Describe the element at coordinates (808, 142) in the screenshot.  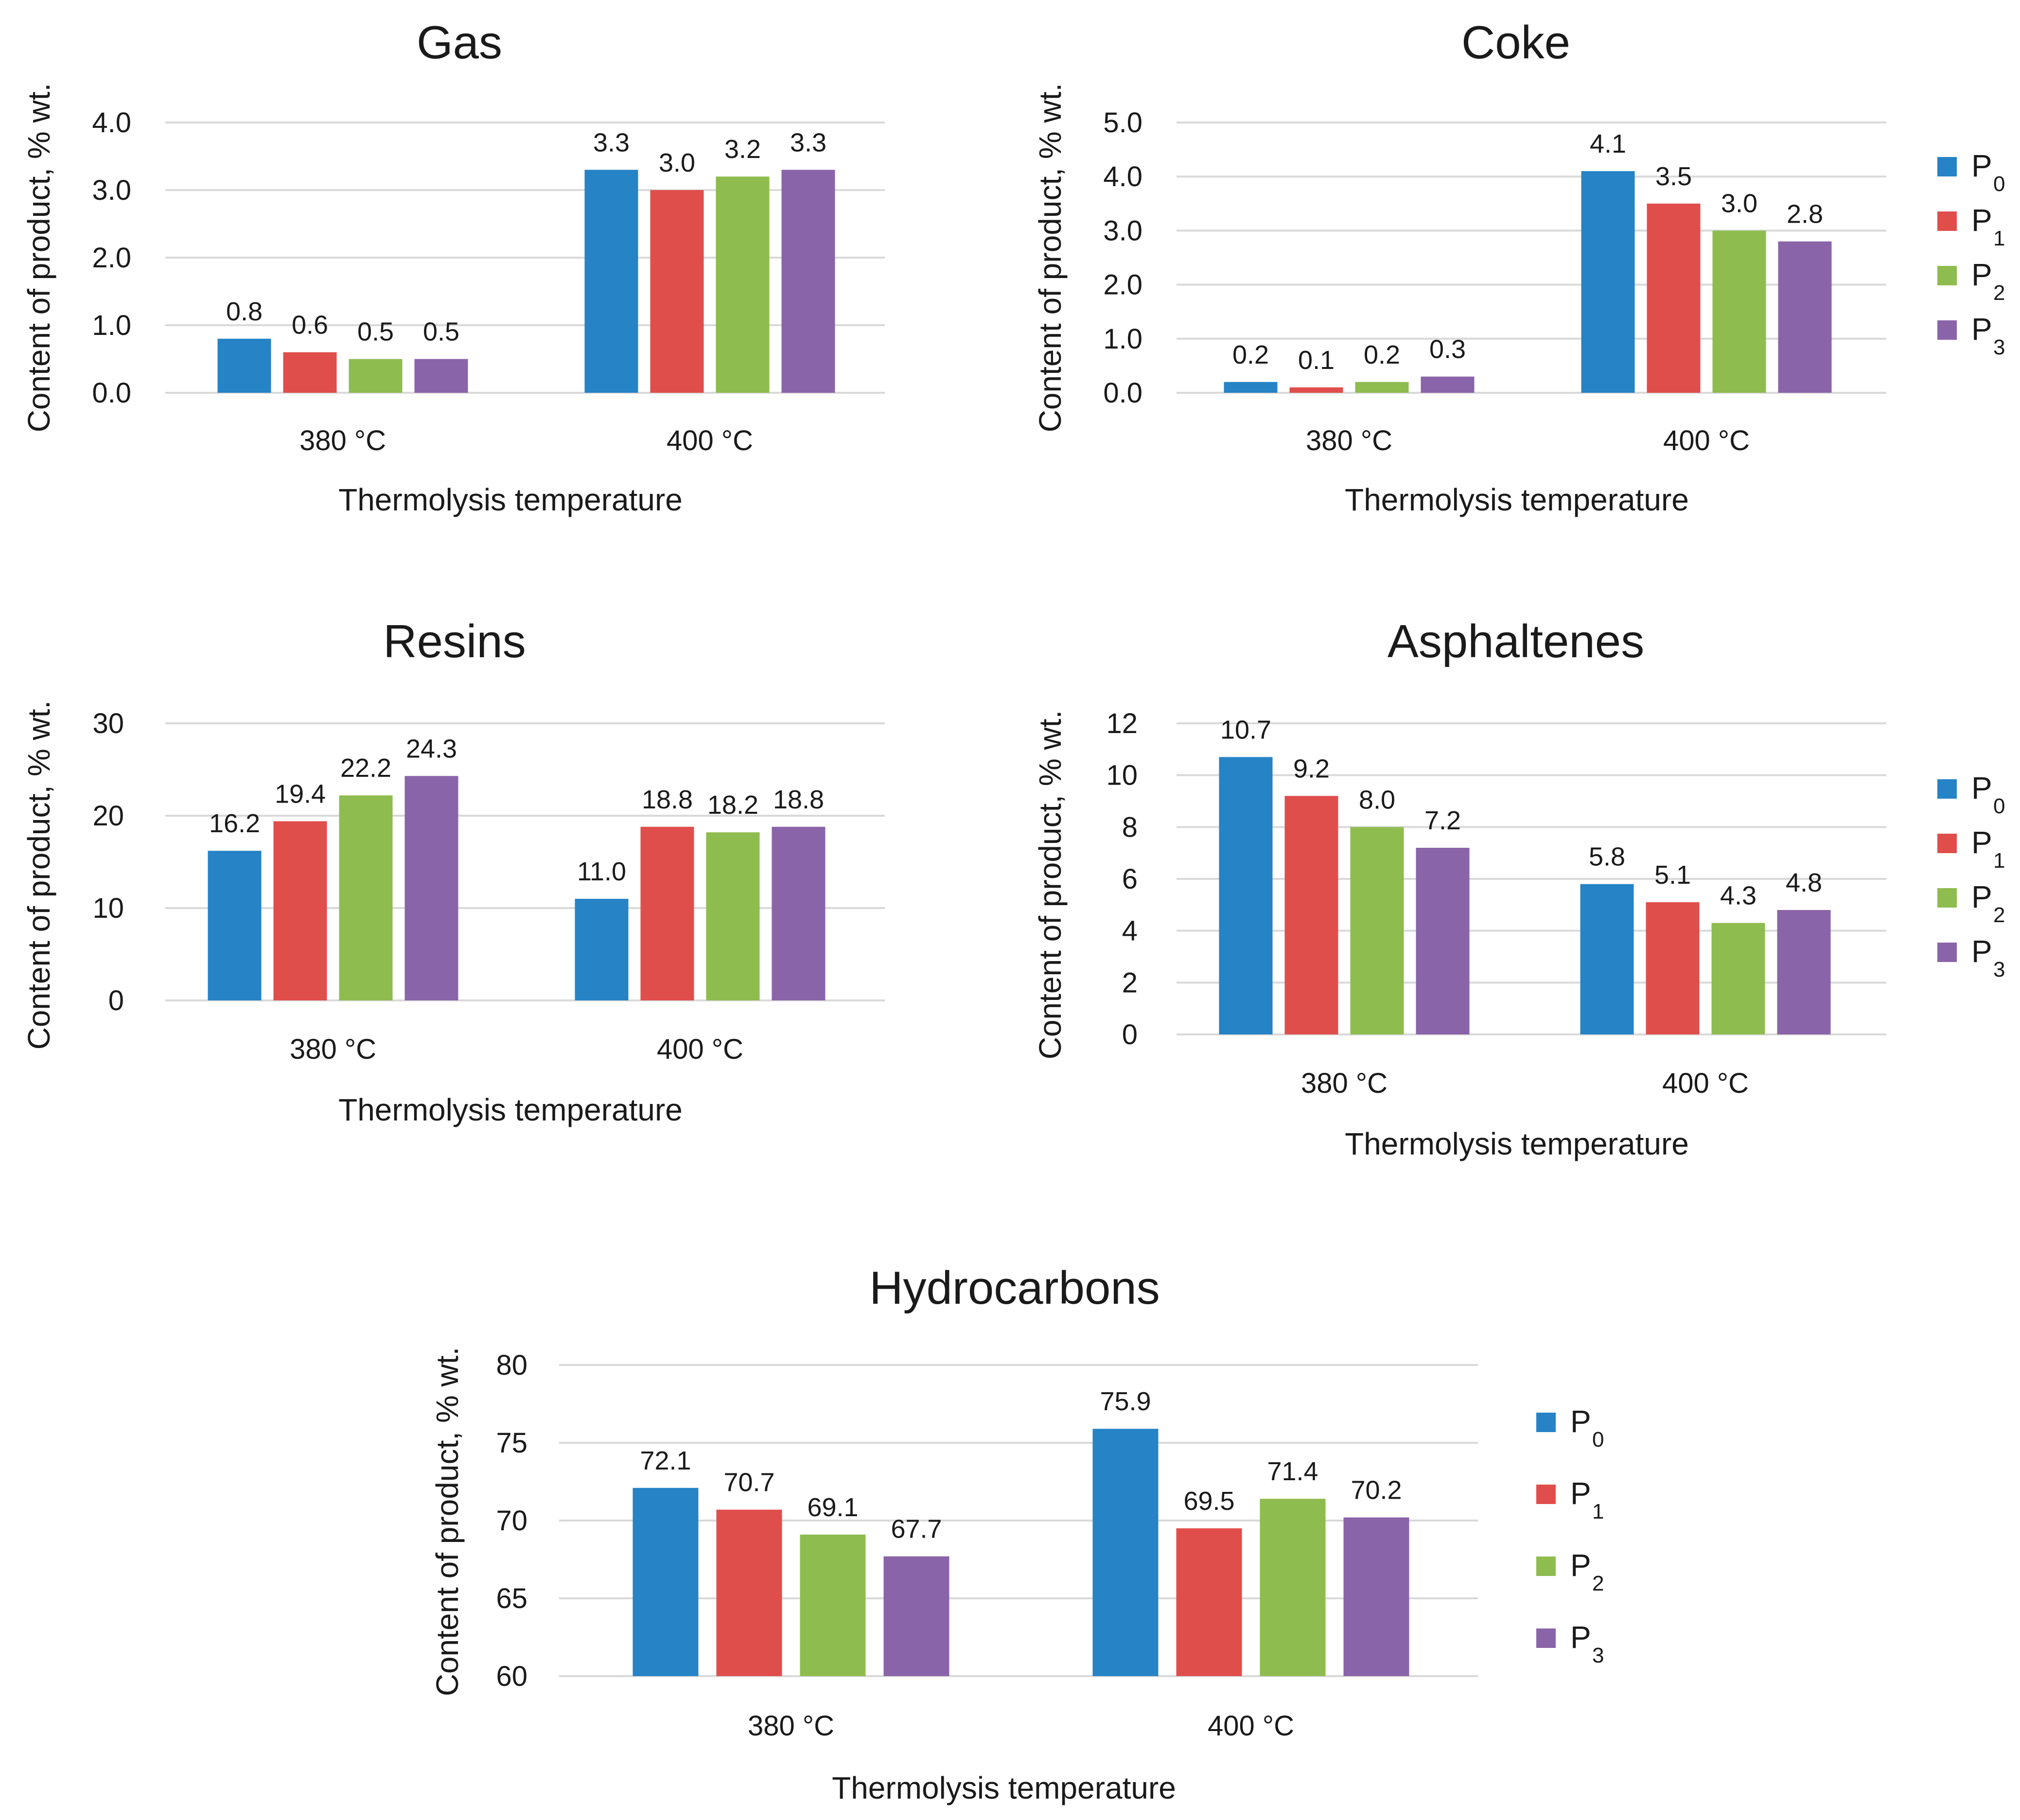
I see `data-label: 3.3` at that location.